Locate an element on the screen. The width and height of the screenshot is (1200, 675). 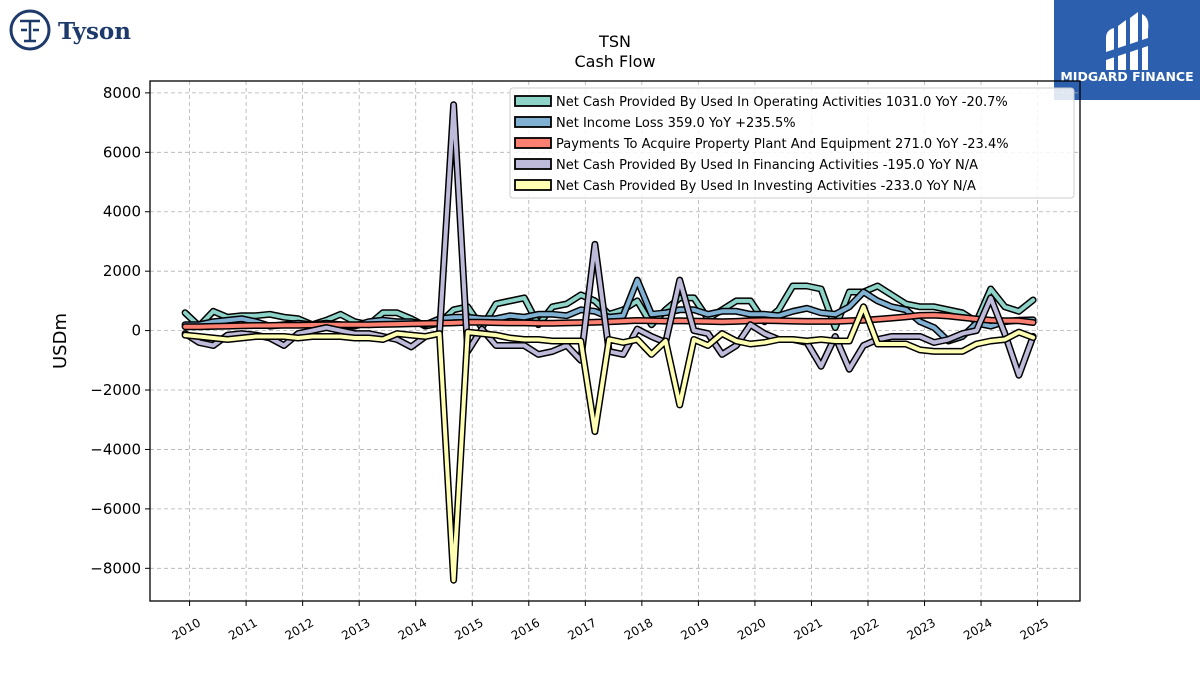
midgard-logo-wordmark: MIDGARD FINANCE is located at coordinates (1126, 76).